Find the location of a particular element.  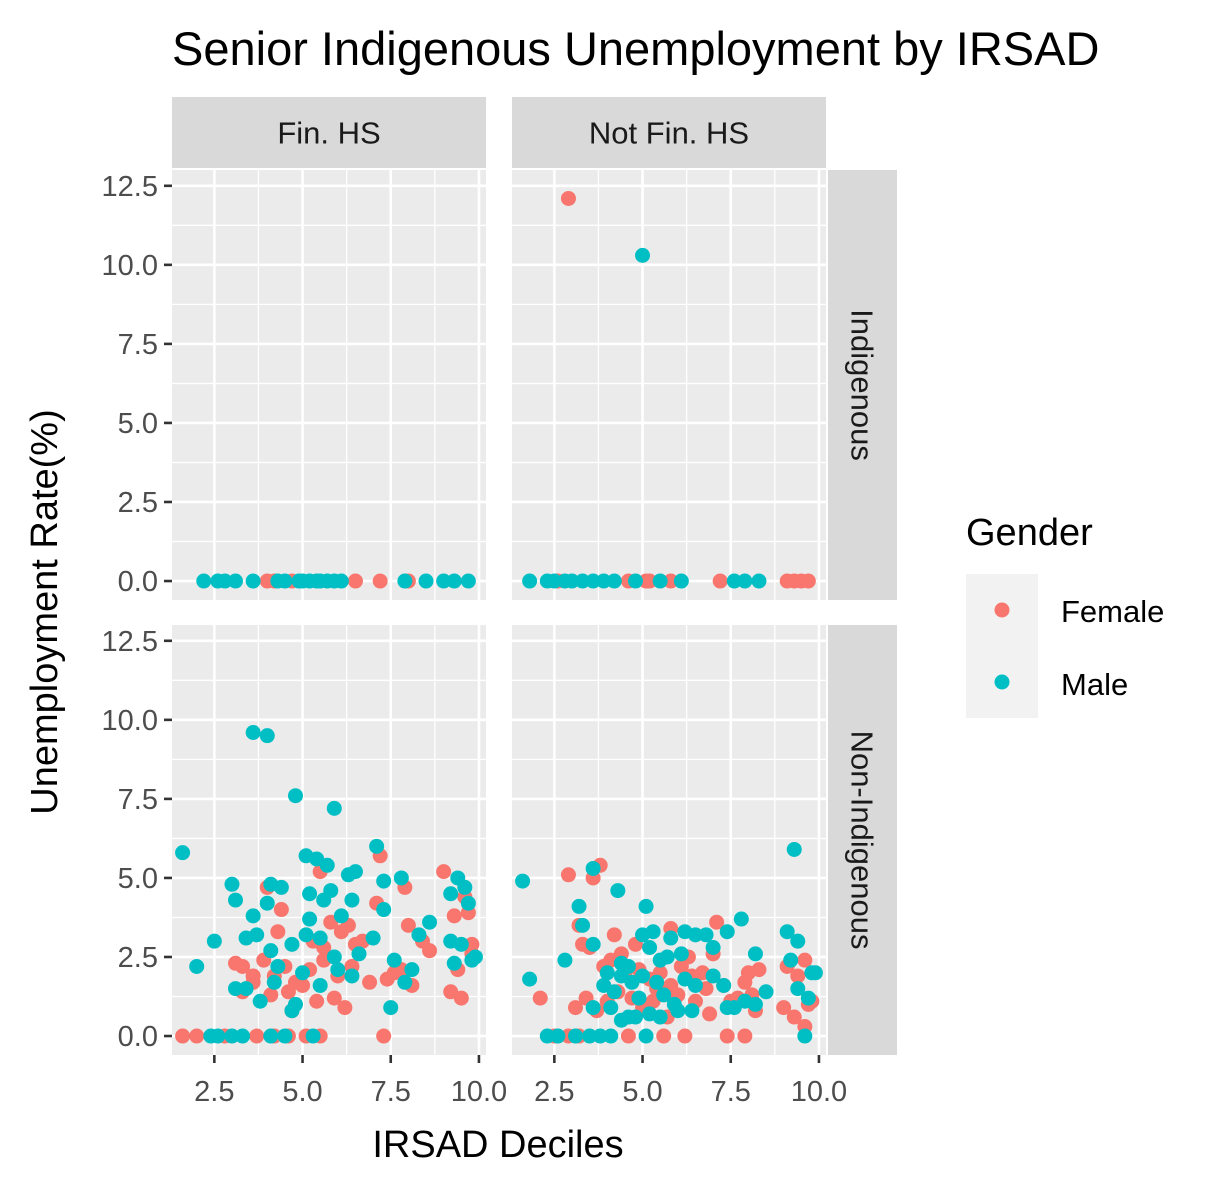

y-tick-label: 5.0 is located at coordinates (138, 424).